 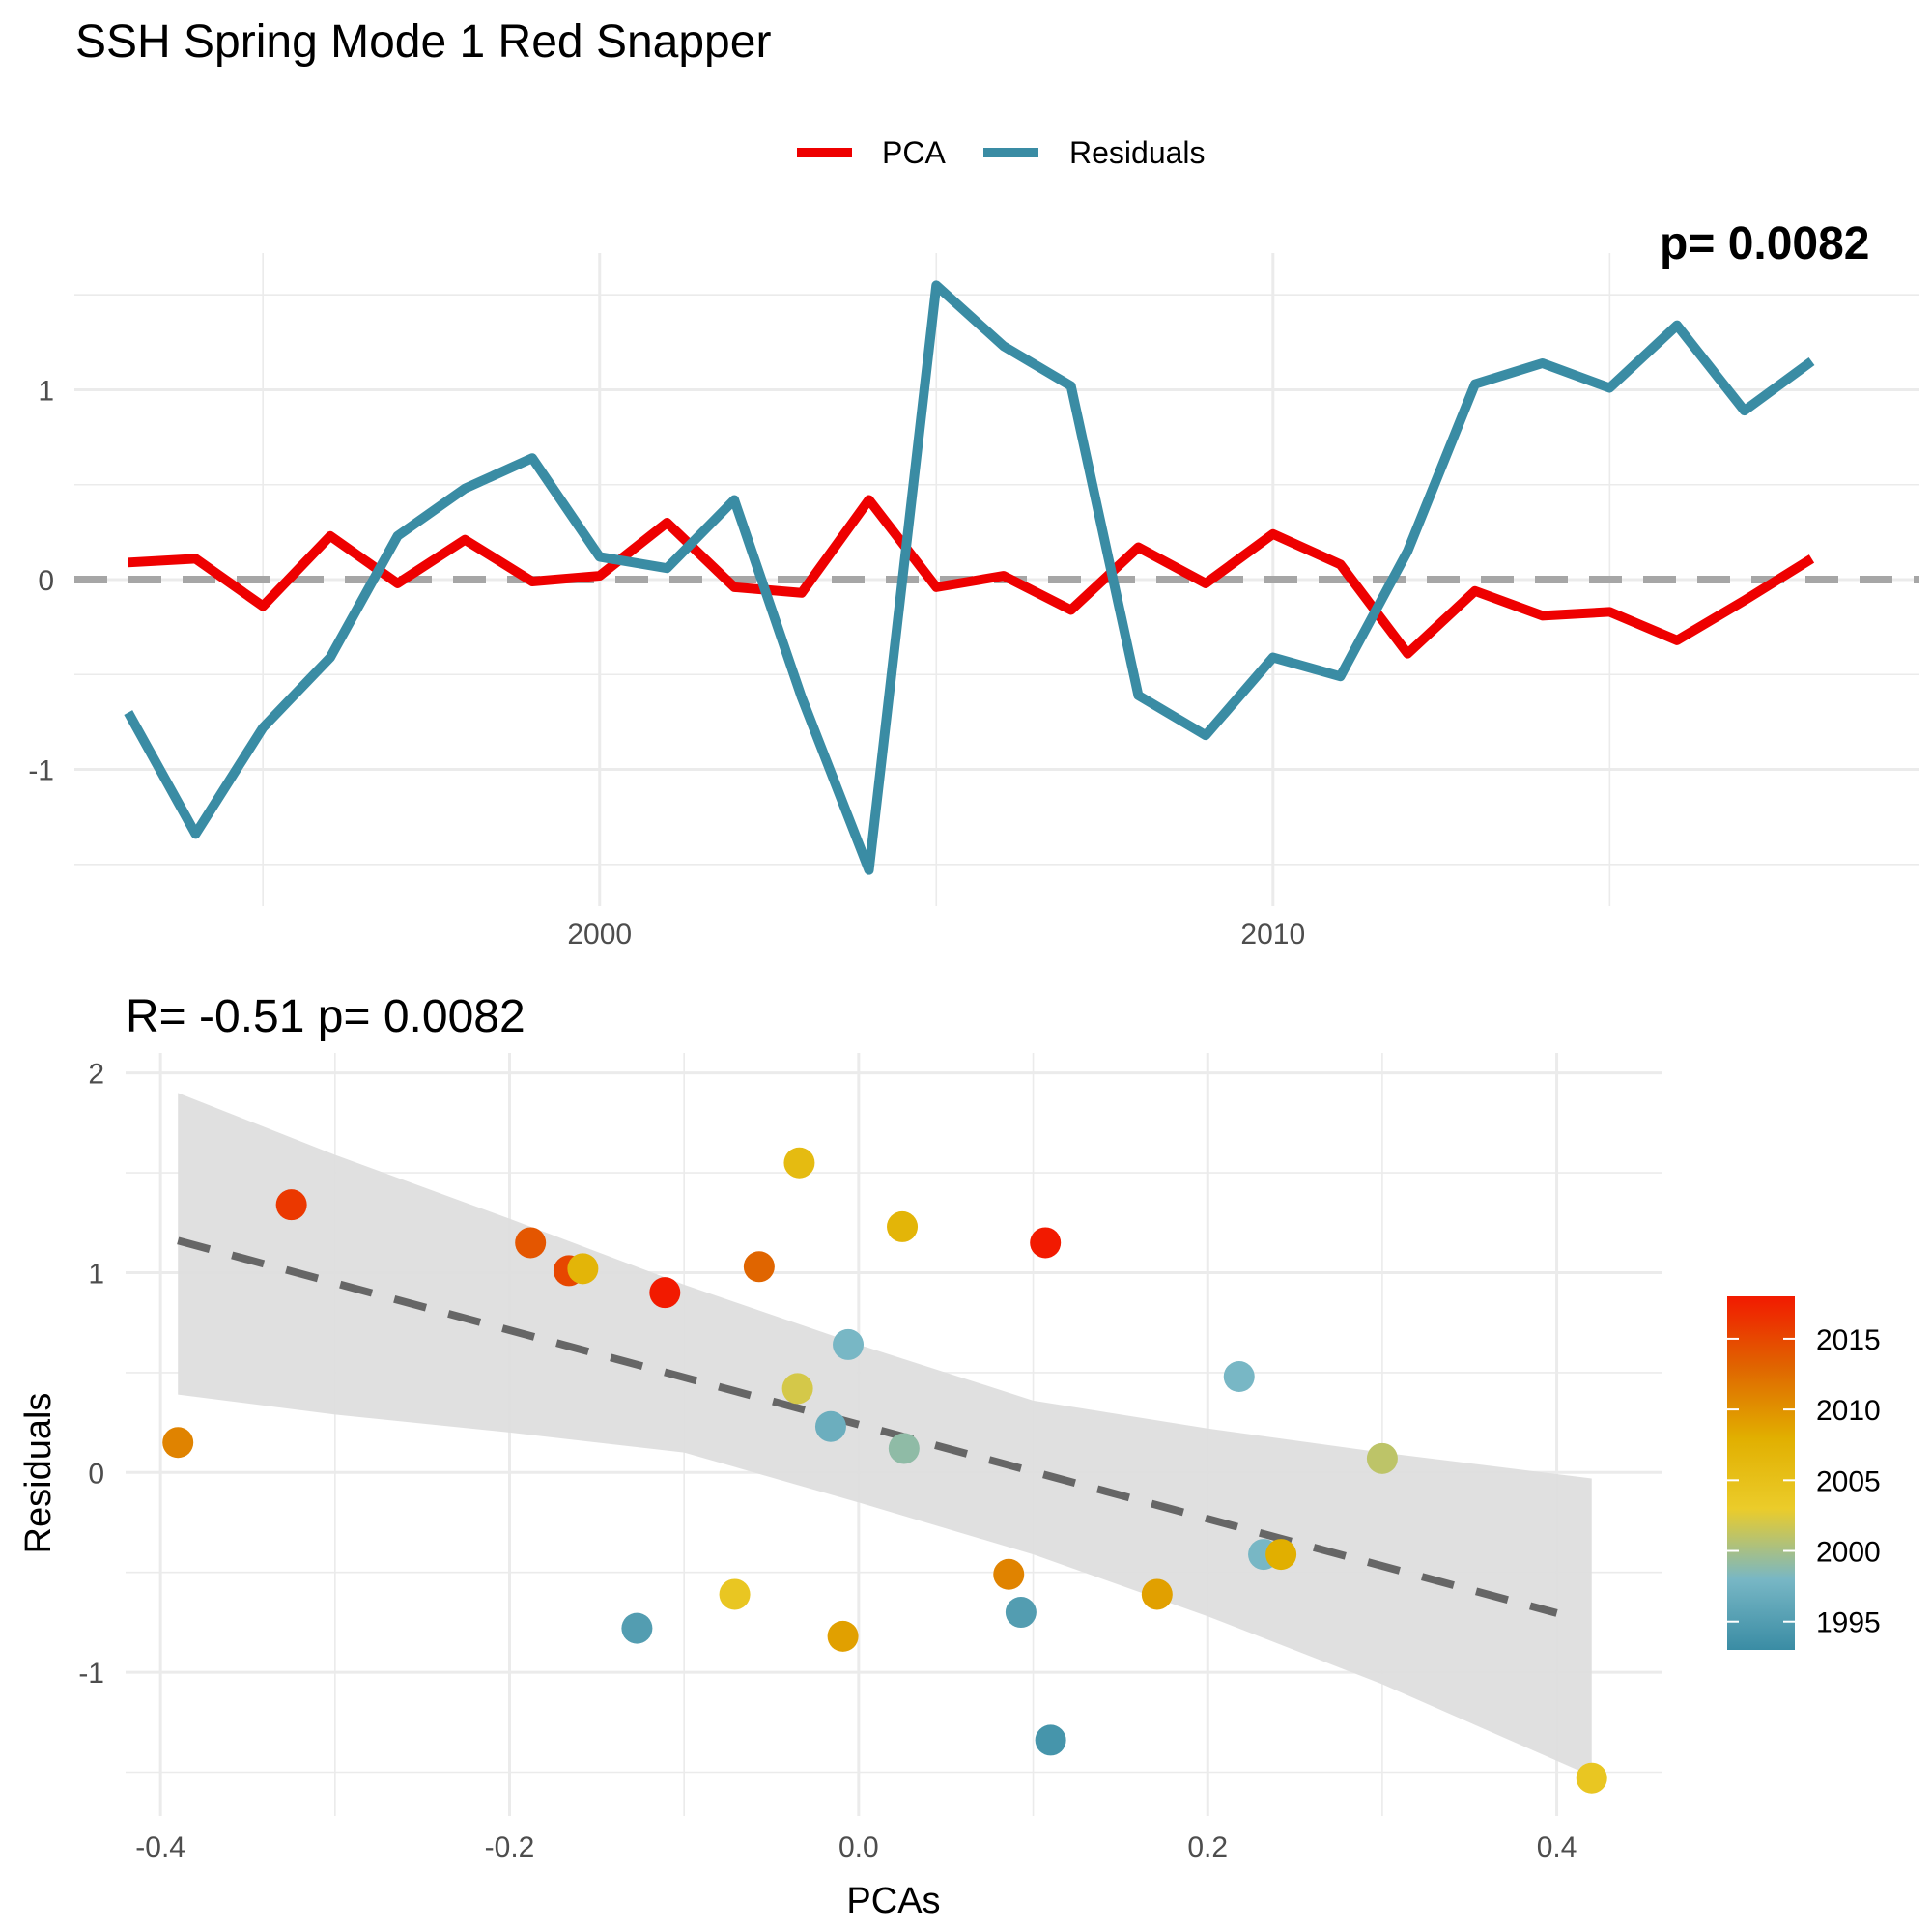 What do you see at coordinates (1002, 152) in the screenshot?
I see `legend: PCA Residuals` at bounding box center [1002, 152].